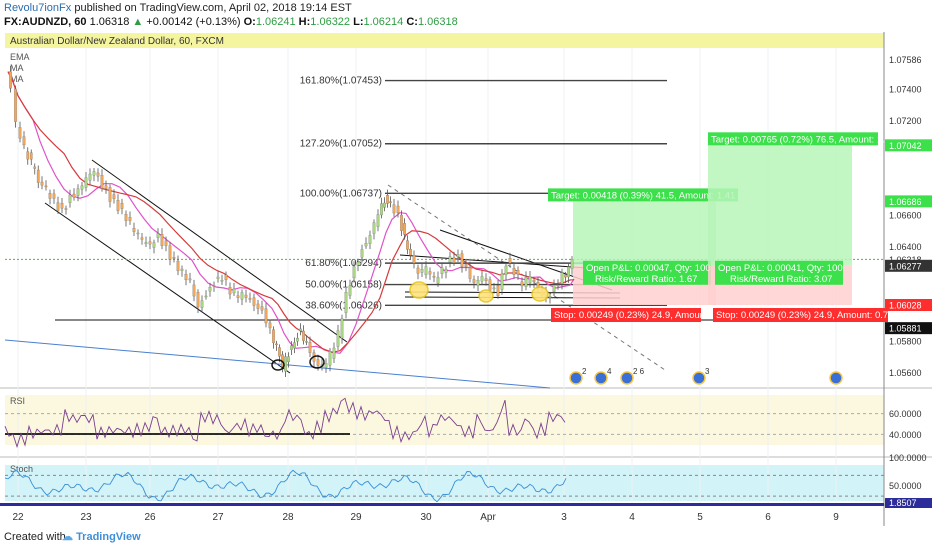 This screenshot has width=932, height=550. What do you see at coordinates (903, 503) in the screenshot?
I see `stoch-tick-label: 1.8507` at bounding box center [903, 503].